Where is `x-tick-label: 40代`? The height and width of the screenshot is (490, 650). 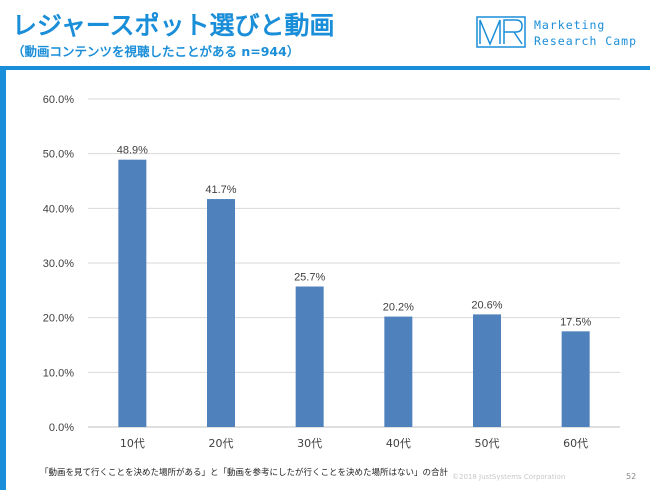
x-tick-label: 40代 is located at coordinates (398, 443).